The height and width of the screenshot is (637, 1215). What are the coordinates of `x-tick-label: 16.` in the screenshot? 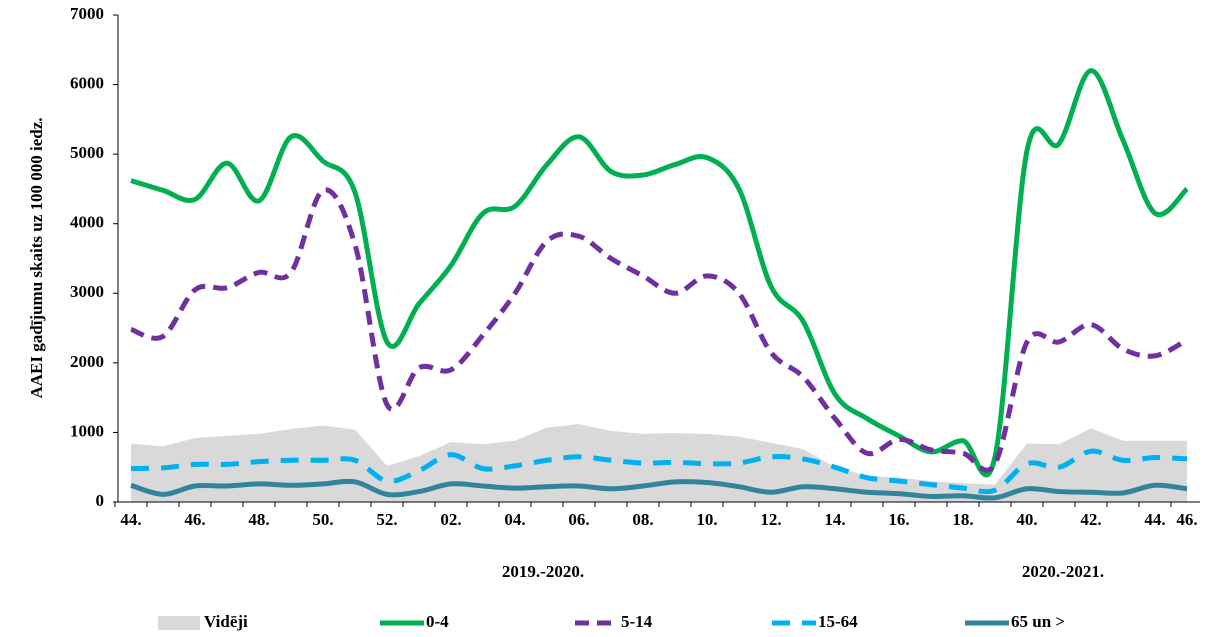 It's located at (898, 519).